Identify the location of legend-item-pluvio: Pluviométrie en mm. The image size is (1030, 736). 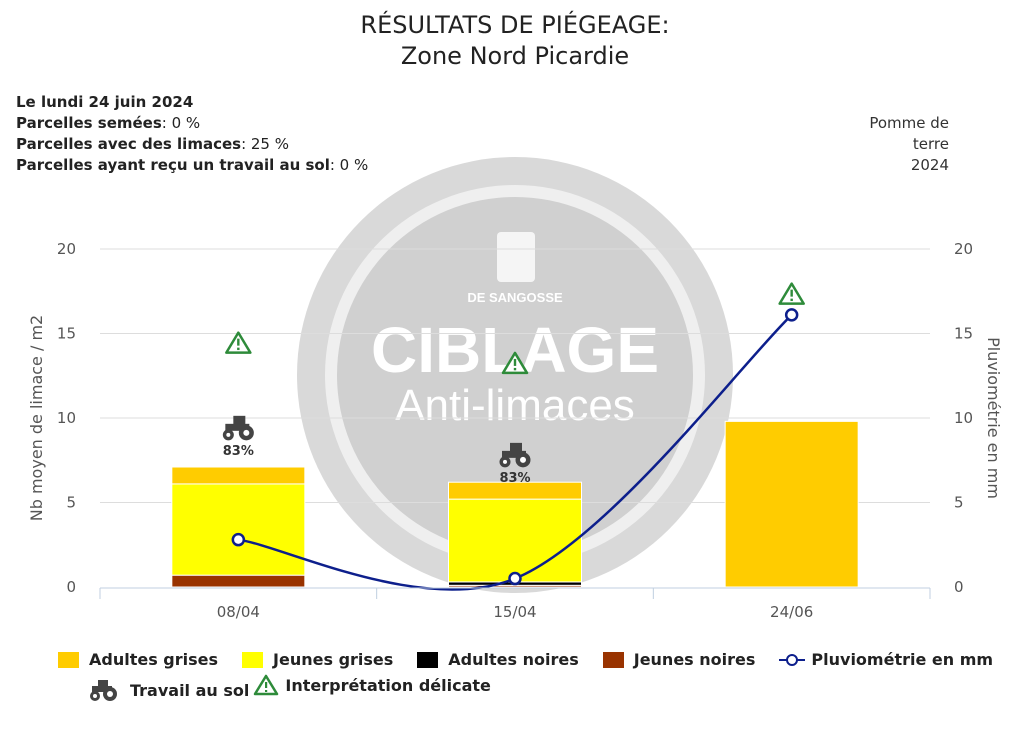
(886, 659).